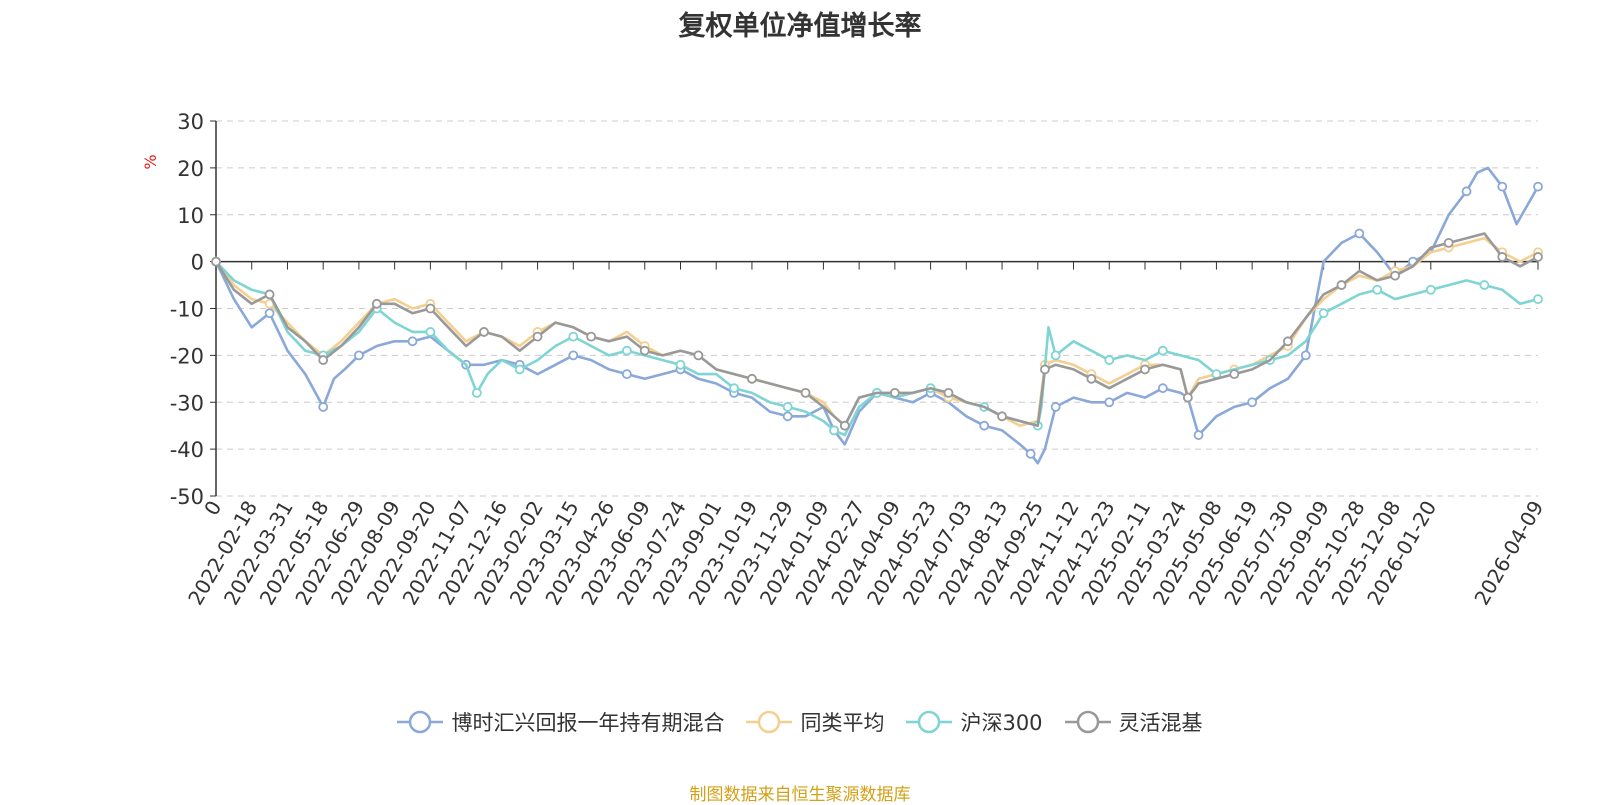  I want to click on x-tick-label-35: 2026-04-09, so click(1508, 553).